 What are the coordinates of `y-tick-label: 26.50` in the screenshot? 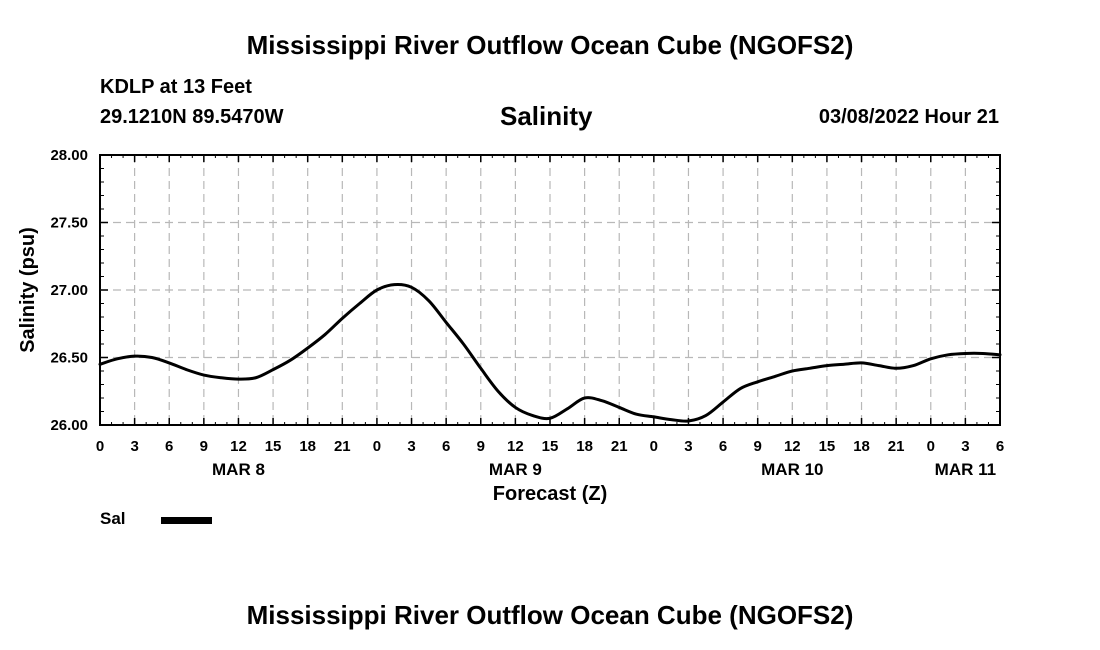 It's located at (69, 358).